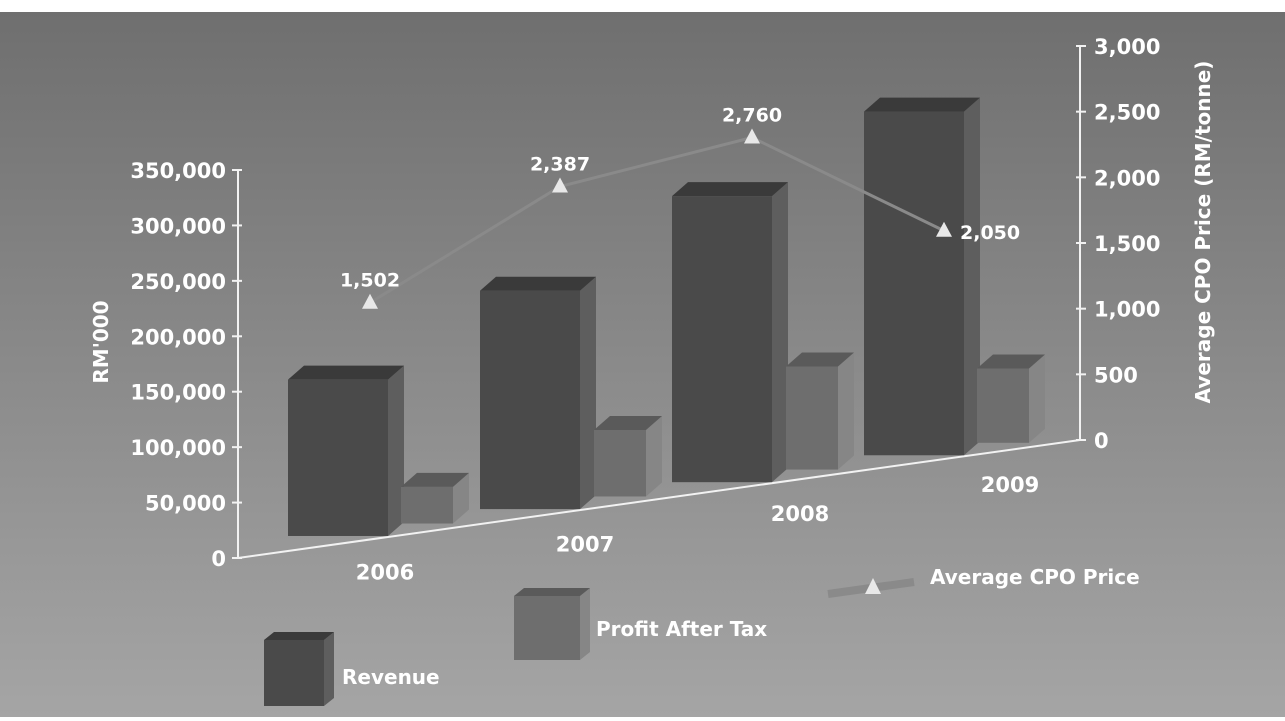 The image size is (1285, 721). What do you see at coordinates (391, 677) in the screenshot?
I see `legend-revenue-label: Revenue` at bounding box center [391, 677].